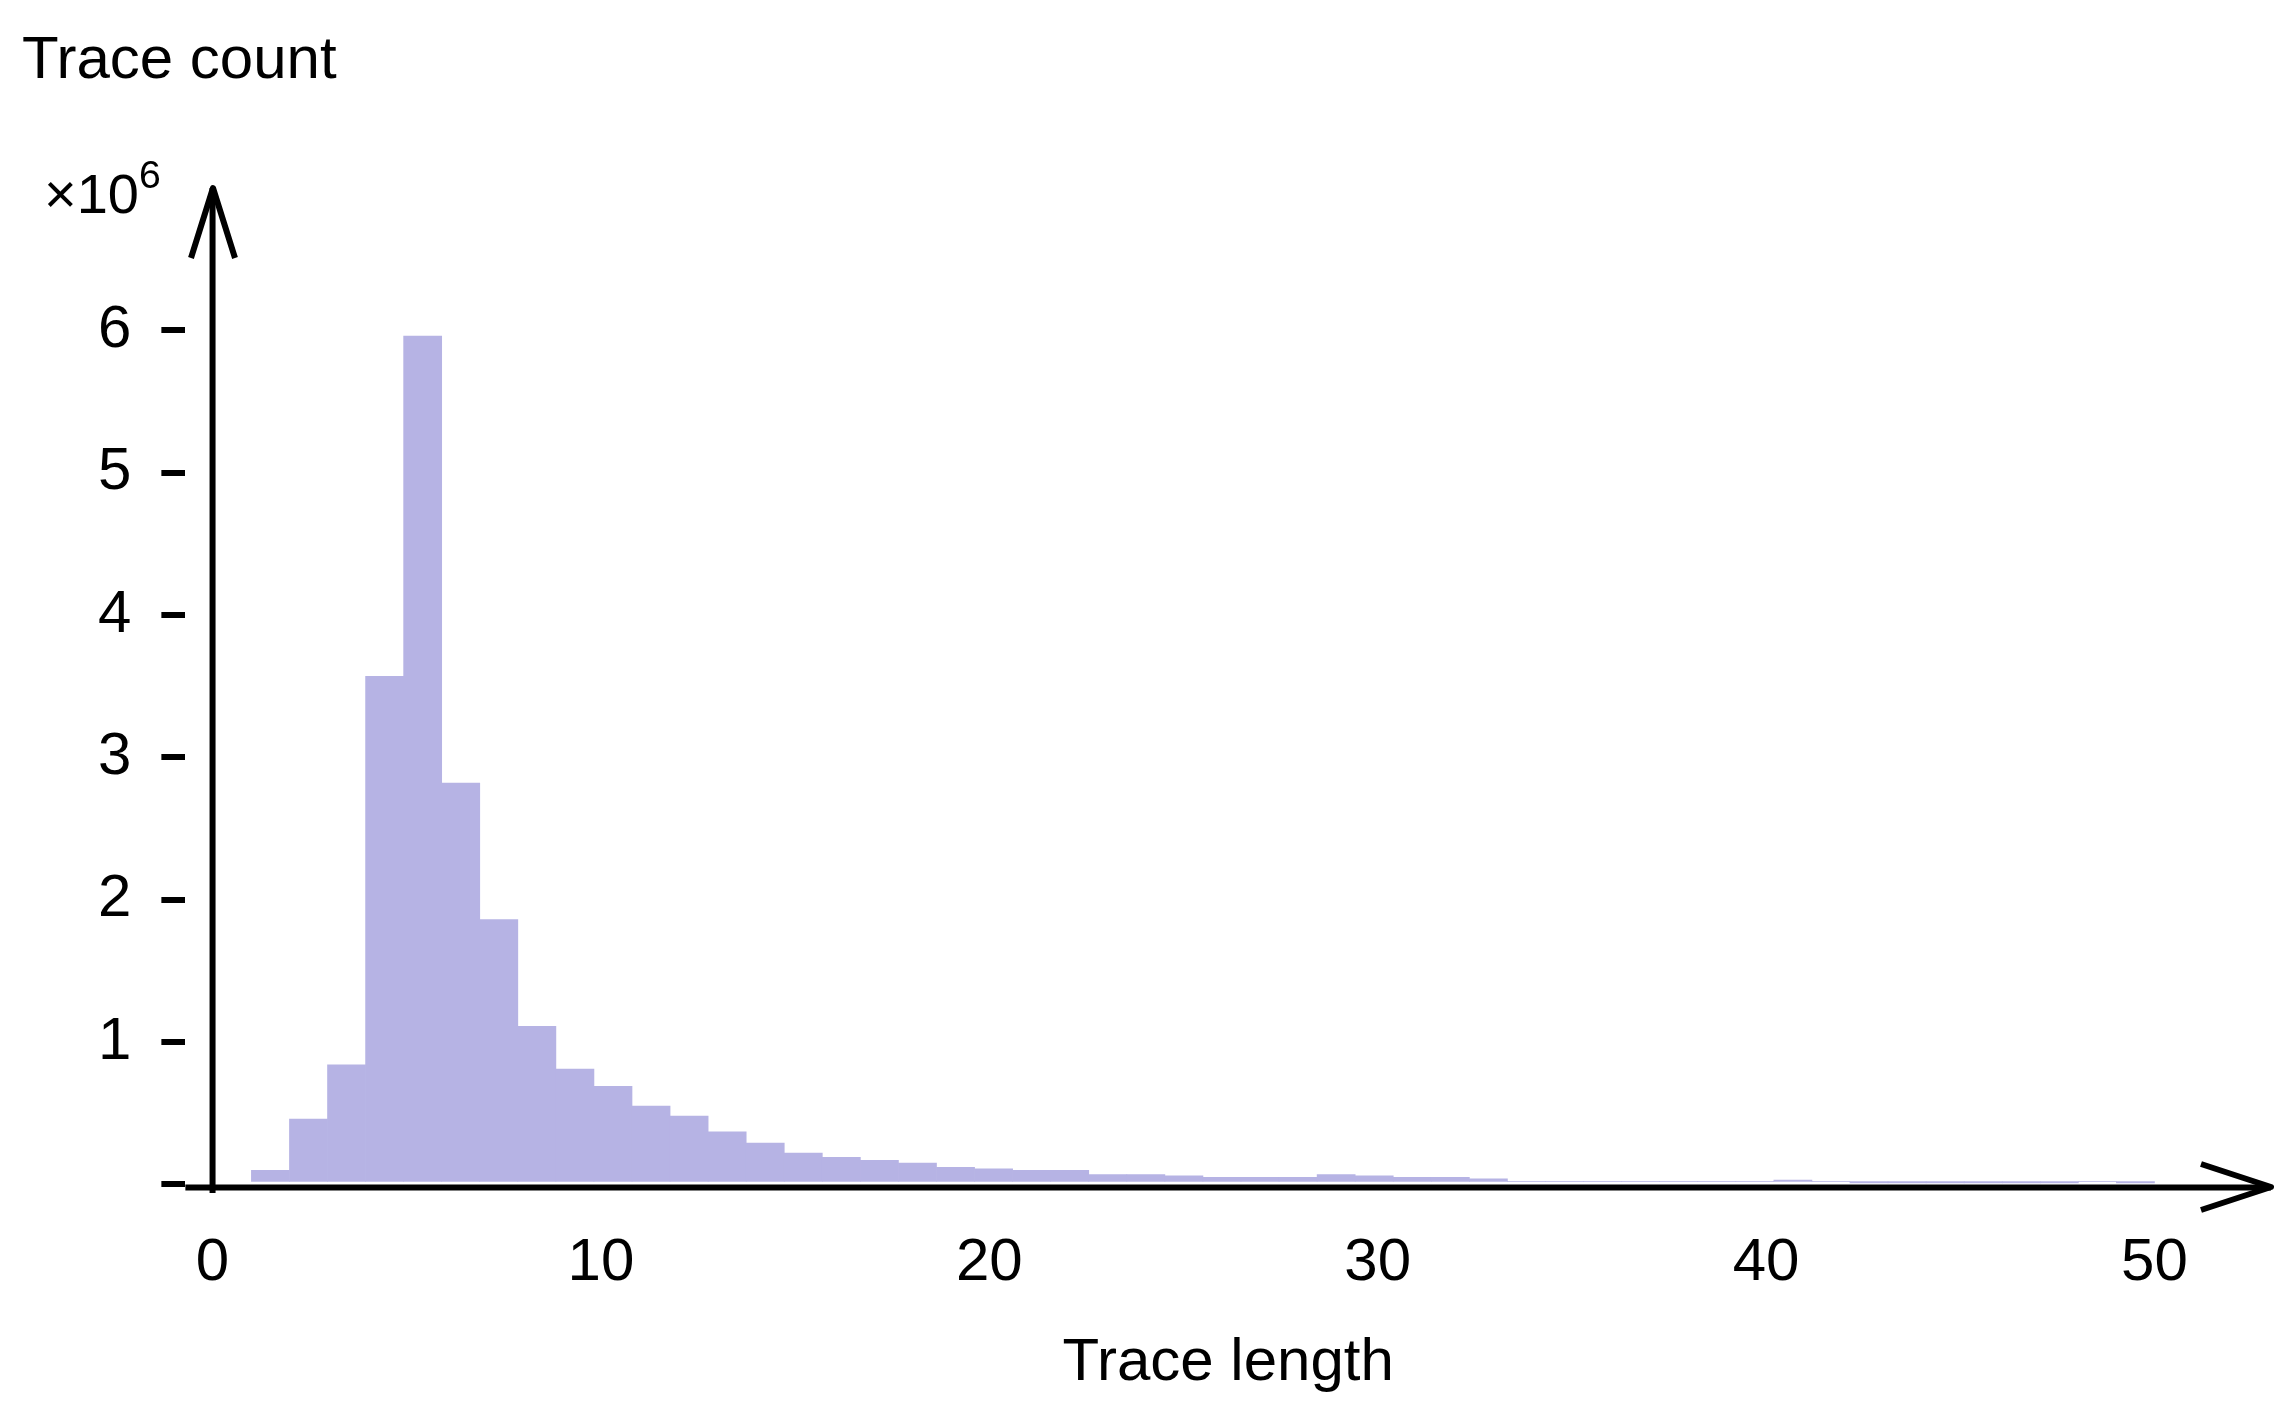  Describe the element at coordinates (114, 1038) in the screenshot. I see `y-tick-label: 1` at that location.